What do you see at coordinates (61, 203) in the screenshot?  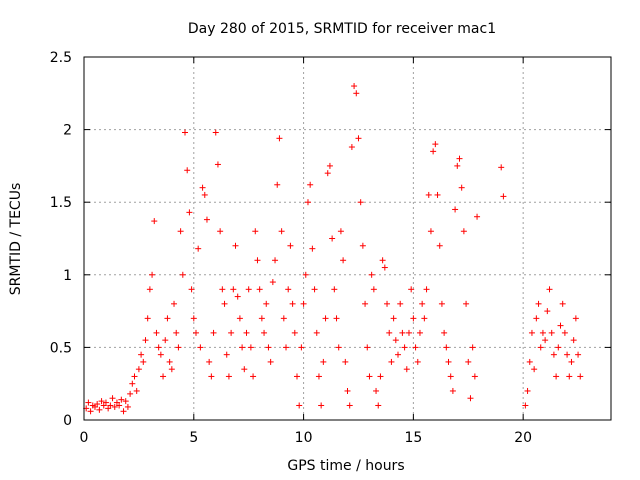 I see `y-tick-label: 1.5` at bounding box center [61, 203].